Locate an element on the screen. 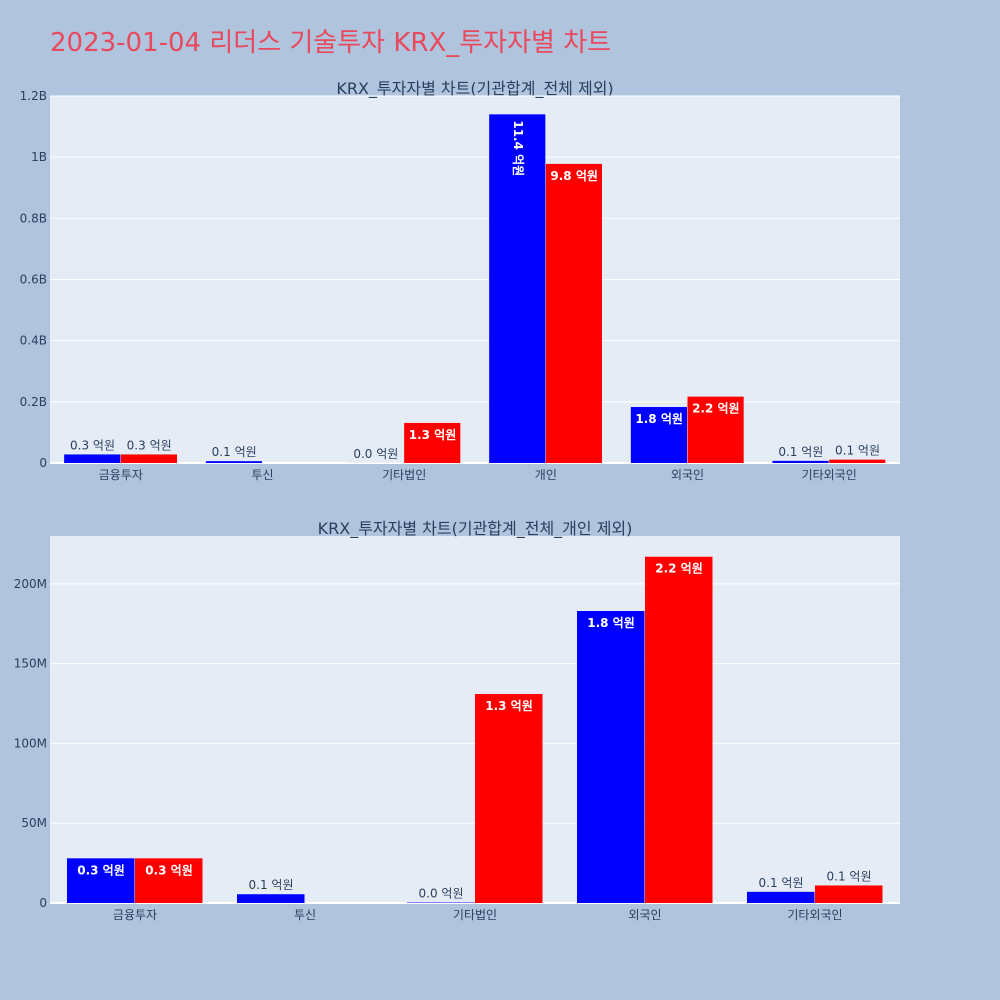 The height and width of the screenshot is (1000, 1000). data-label: 11.4 억원 is located at coordinates (518, 148).